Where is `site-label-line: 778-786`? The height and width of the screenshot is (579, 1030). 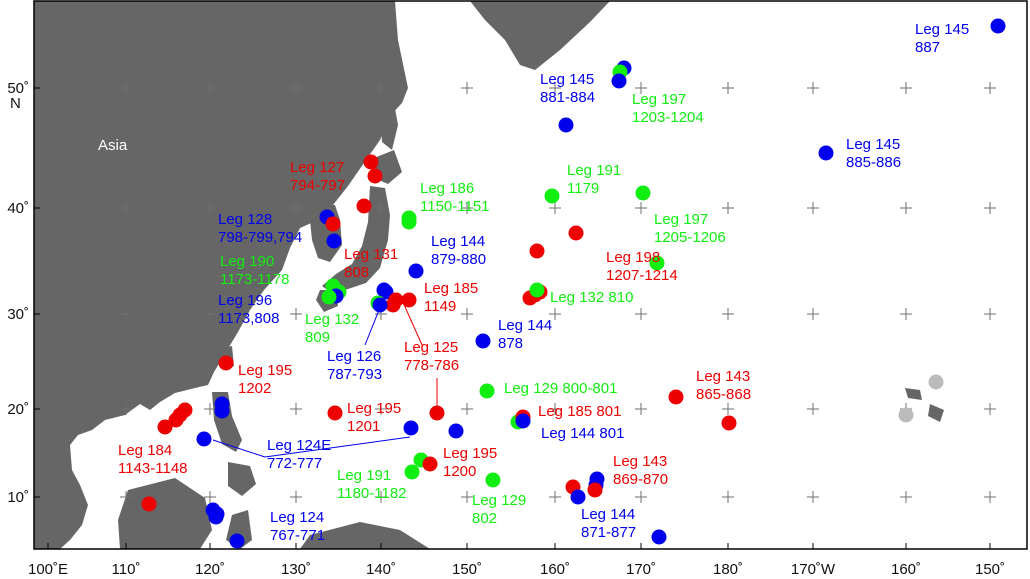
site-label-line: 778-786 is located at coordinates (431, 365).